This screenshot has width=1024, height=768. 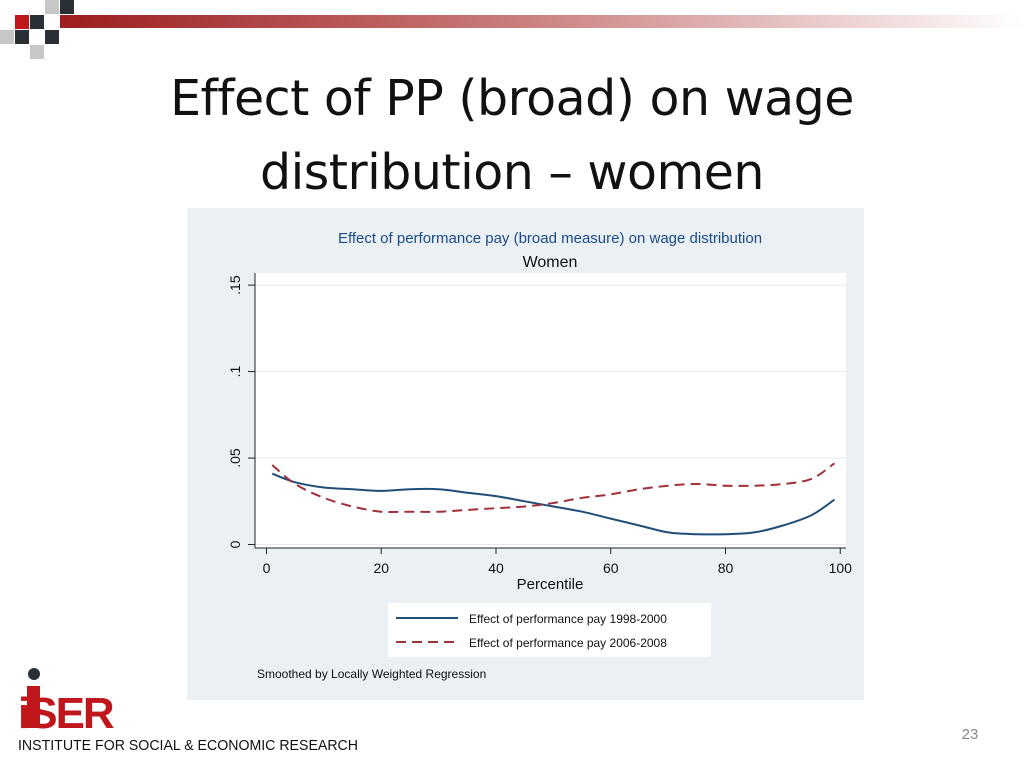 I want to click on x-tick-label: 100, so click(x=841, y=568).